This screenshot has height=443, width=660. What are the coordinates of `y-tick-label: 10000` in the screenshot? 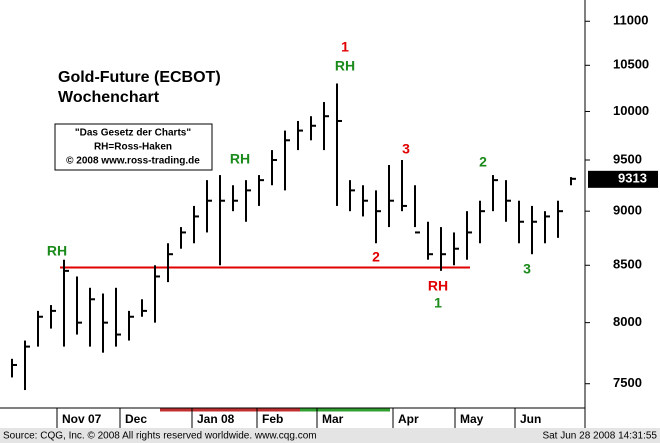 It's located at (631, 110).